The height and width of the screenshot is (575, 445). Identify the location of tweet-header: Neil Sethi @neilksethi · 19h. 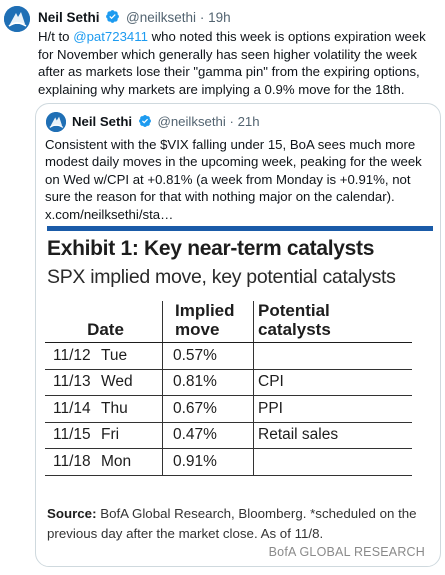
(134, 17).